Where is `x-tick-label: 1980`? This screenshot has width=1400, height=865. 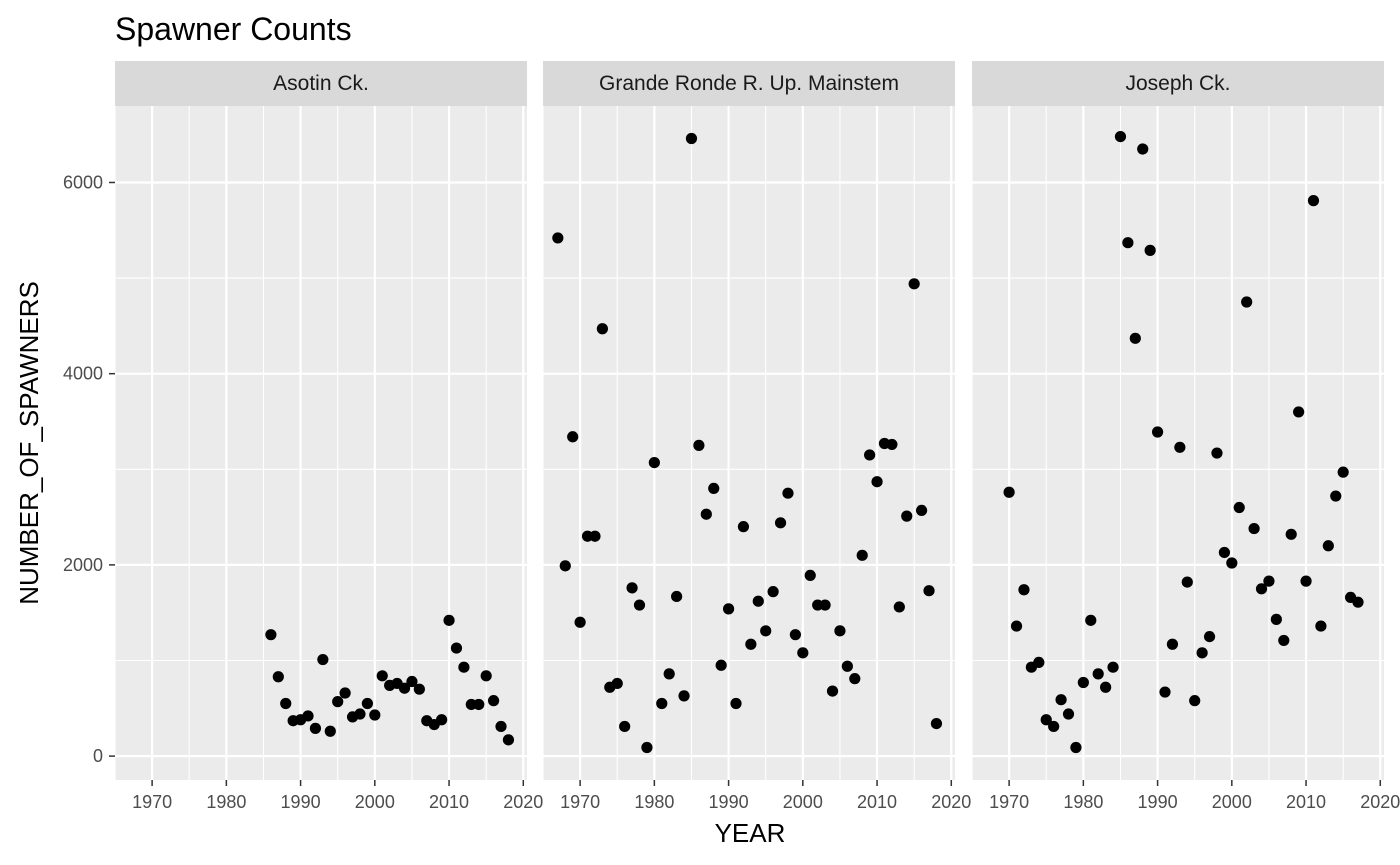
x-tick-label: 1980 is located at coordinates (1083, 802).